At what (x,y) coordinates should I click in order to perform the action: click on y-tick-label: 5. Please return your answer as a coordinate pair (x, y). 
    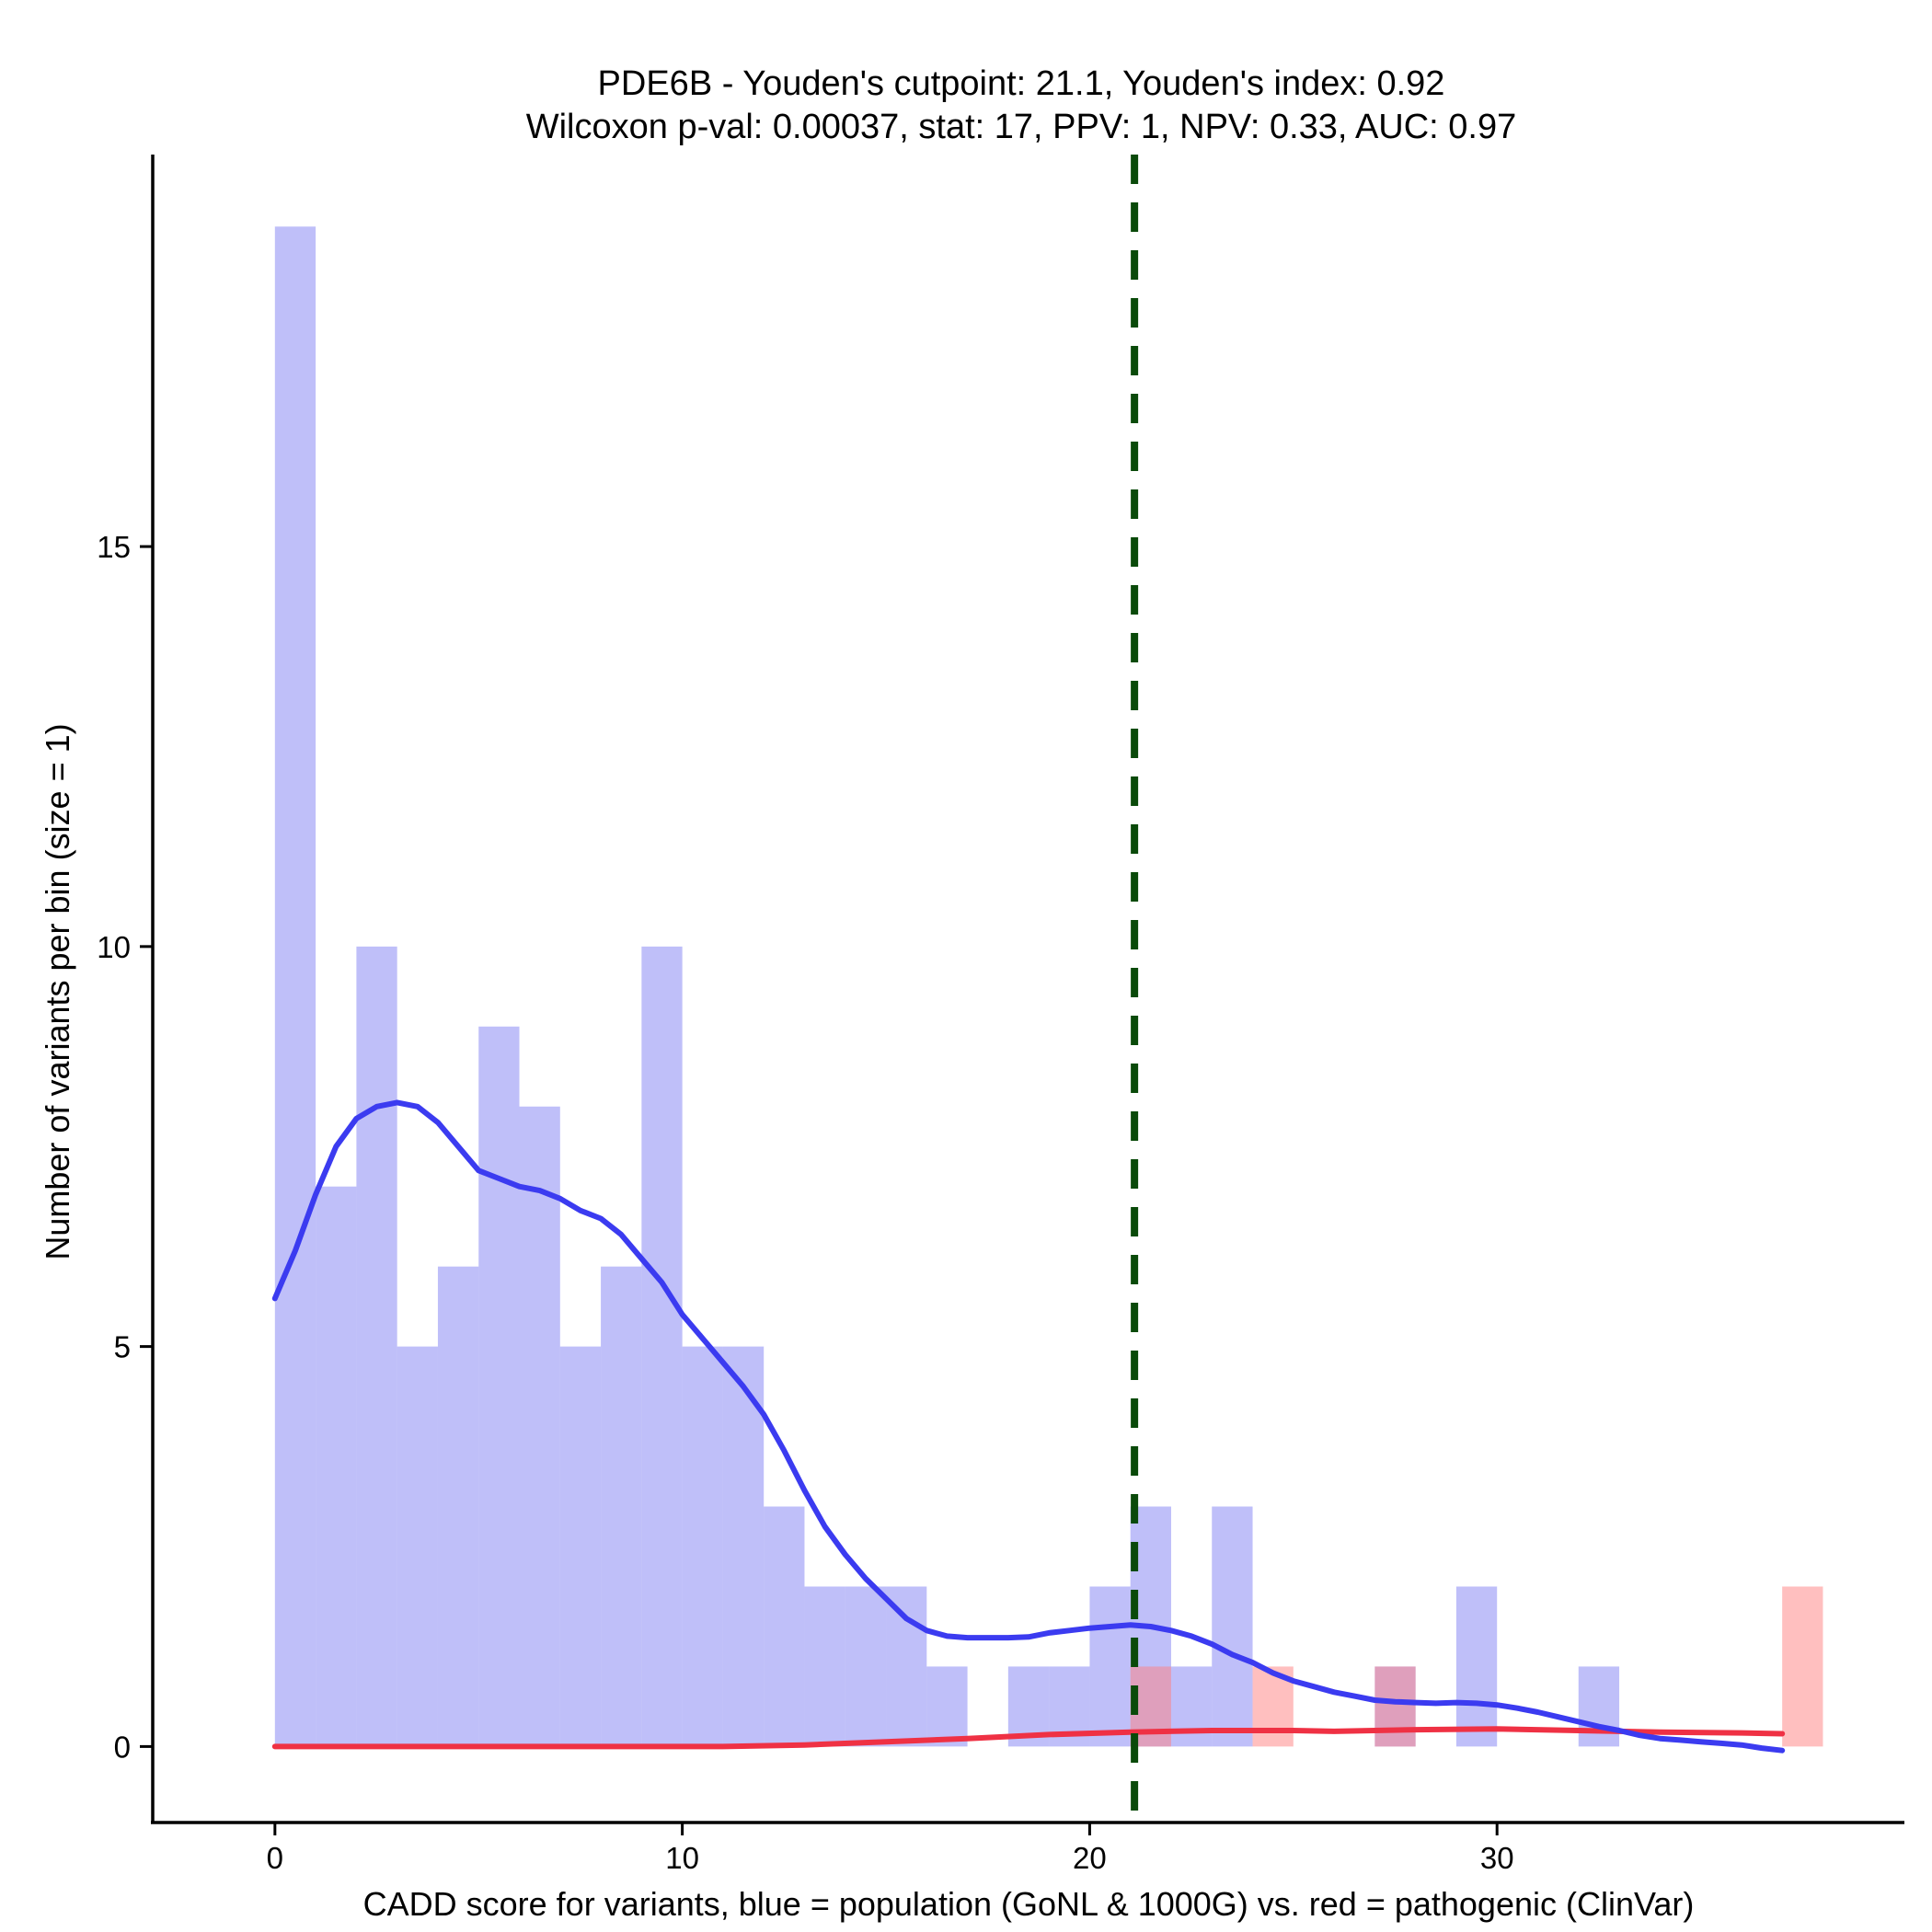
    Looking at the image, I should click on (122, 1347).